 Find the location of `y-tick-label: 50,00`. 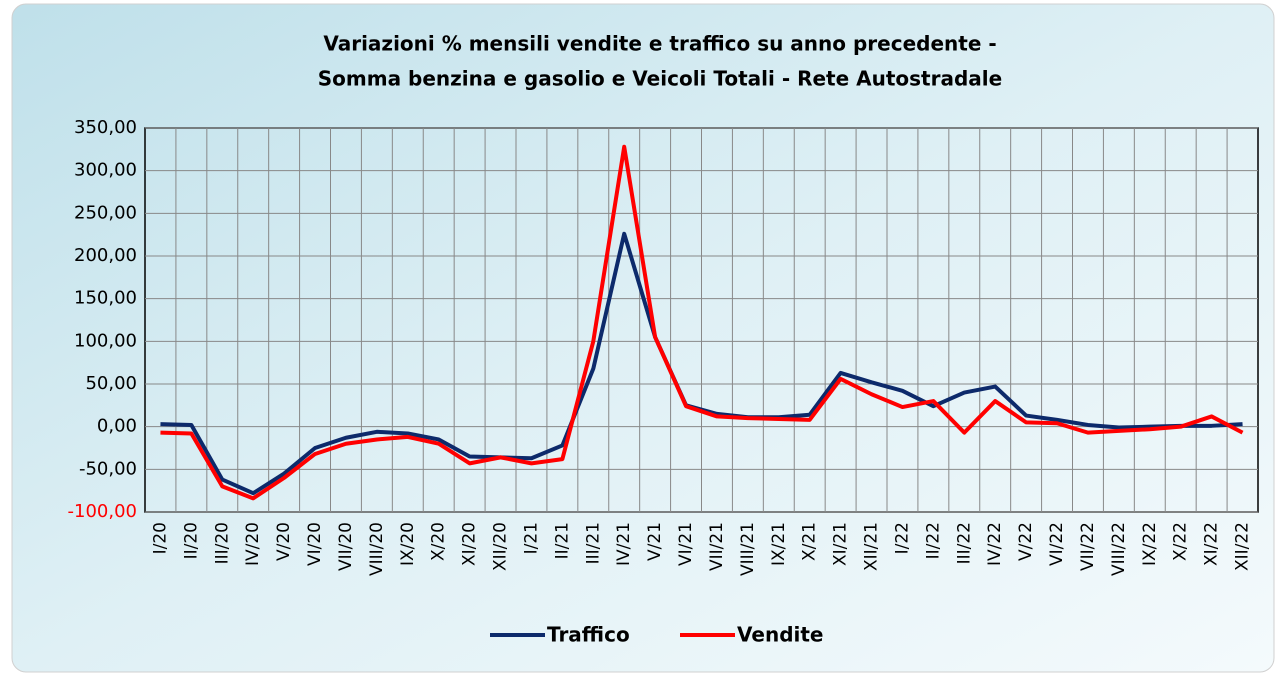

y-tick-label: 50,00 is located at coordinates (111, 383).